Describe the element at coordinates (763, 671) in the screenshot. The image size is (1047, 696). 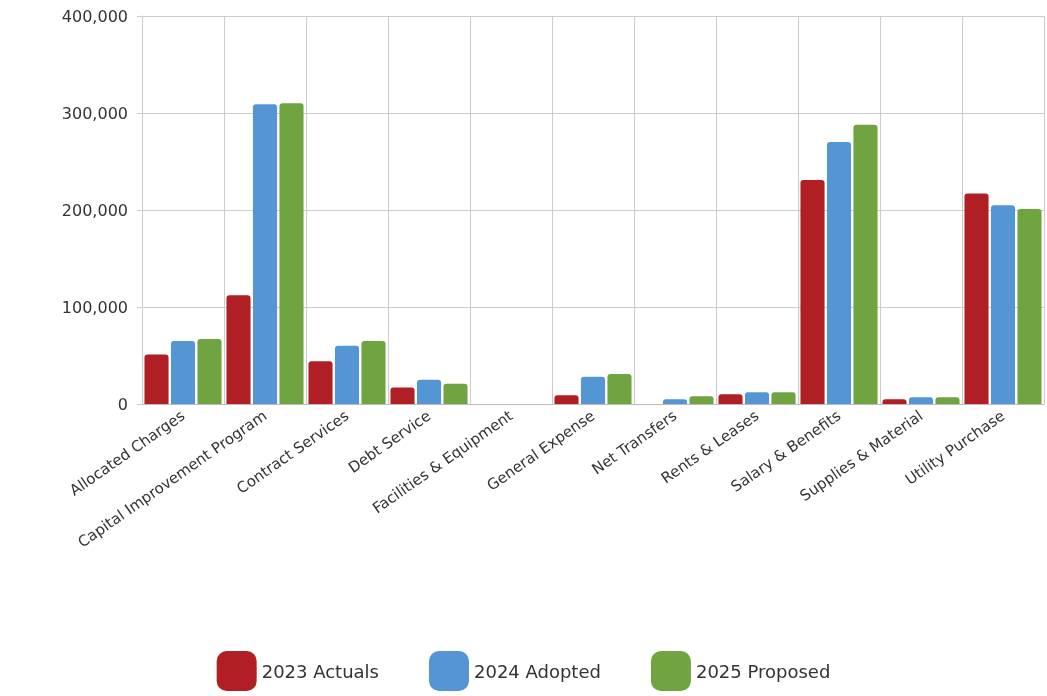
I see `legend-label: 2025 Proposed` at that location.